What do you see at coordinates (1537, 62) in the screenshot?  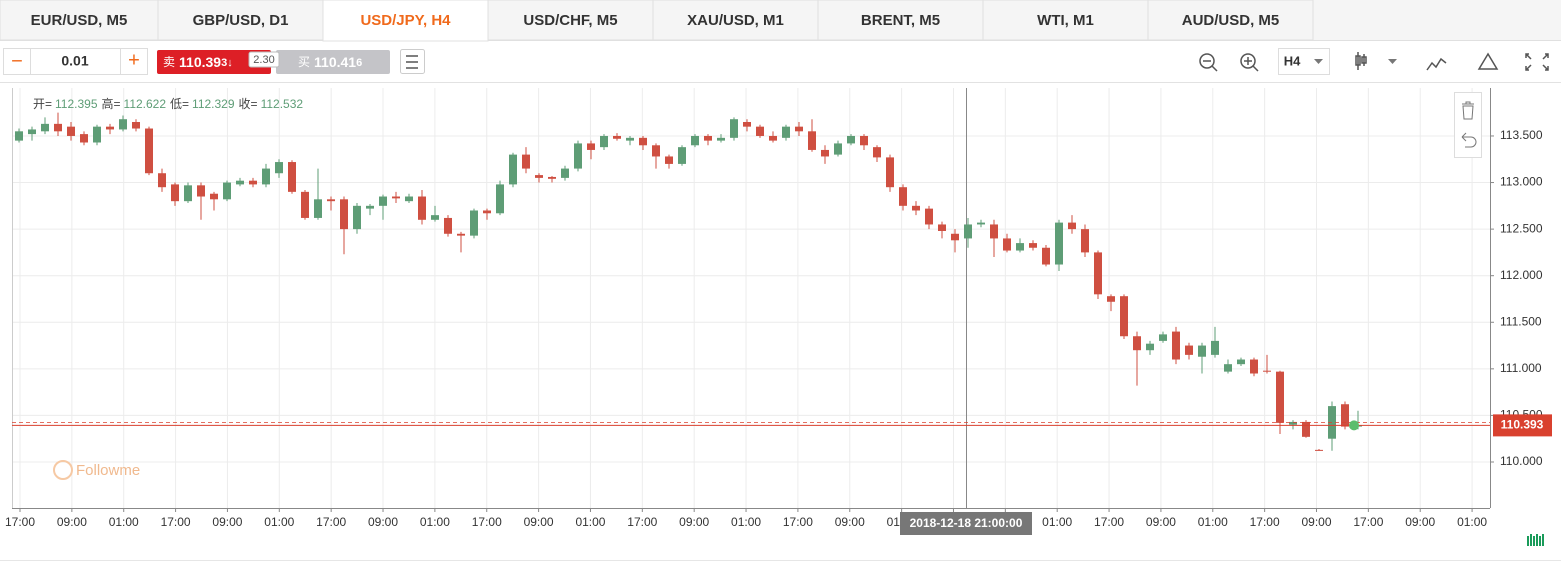 I see `fullscreen` at bounding box center [1537, 62].